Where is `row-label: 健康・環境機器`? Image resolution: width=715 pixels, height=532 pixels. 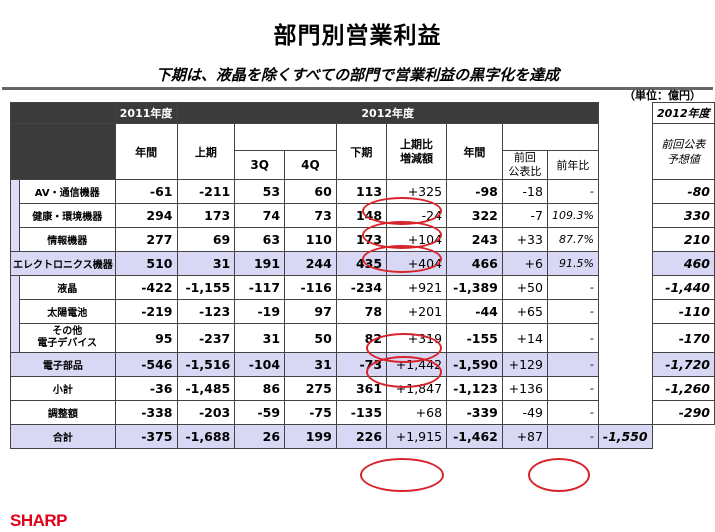
row-label: 健康・環境機器 is located at coordinates (67, 215).